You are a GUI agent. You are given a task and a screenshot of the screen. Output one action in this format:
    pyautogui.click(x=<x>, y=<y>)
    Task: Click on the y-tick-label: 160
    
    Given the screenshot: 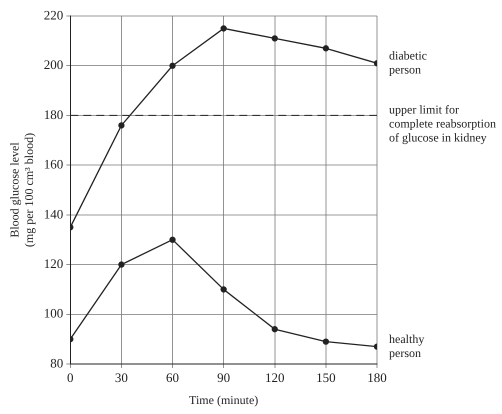 What is the action you would take?
    pyautogui.click(x=54, y=164)
    